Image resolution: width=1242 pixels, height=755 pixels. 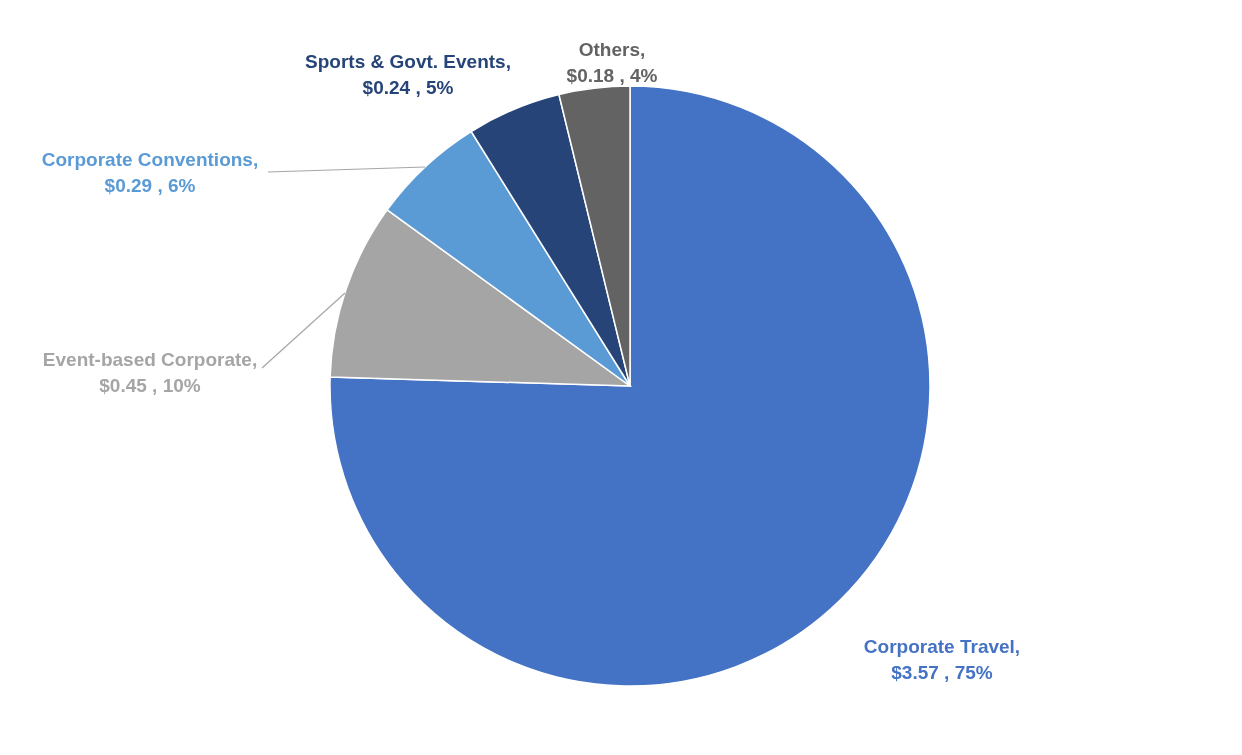 I want to click on slice-label: Others, $0.18 , 4%, so click(x=612, y=62).